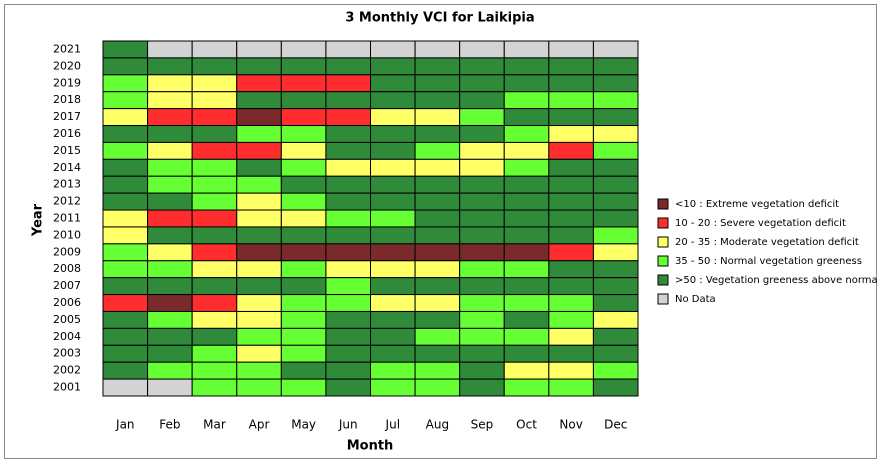 This screenshot has width=881, height=467. What do you see at coordinates (526, 425) in the screenshot?
I see `x-tick-label: Oct` at bounding box center [526, 425].